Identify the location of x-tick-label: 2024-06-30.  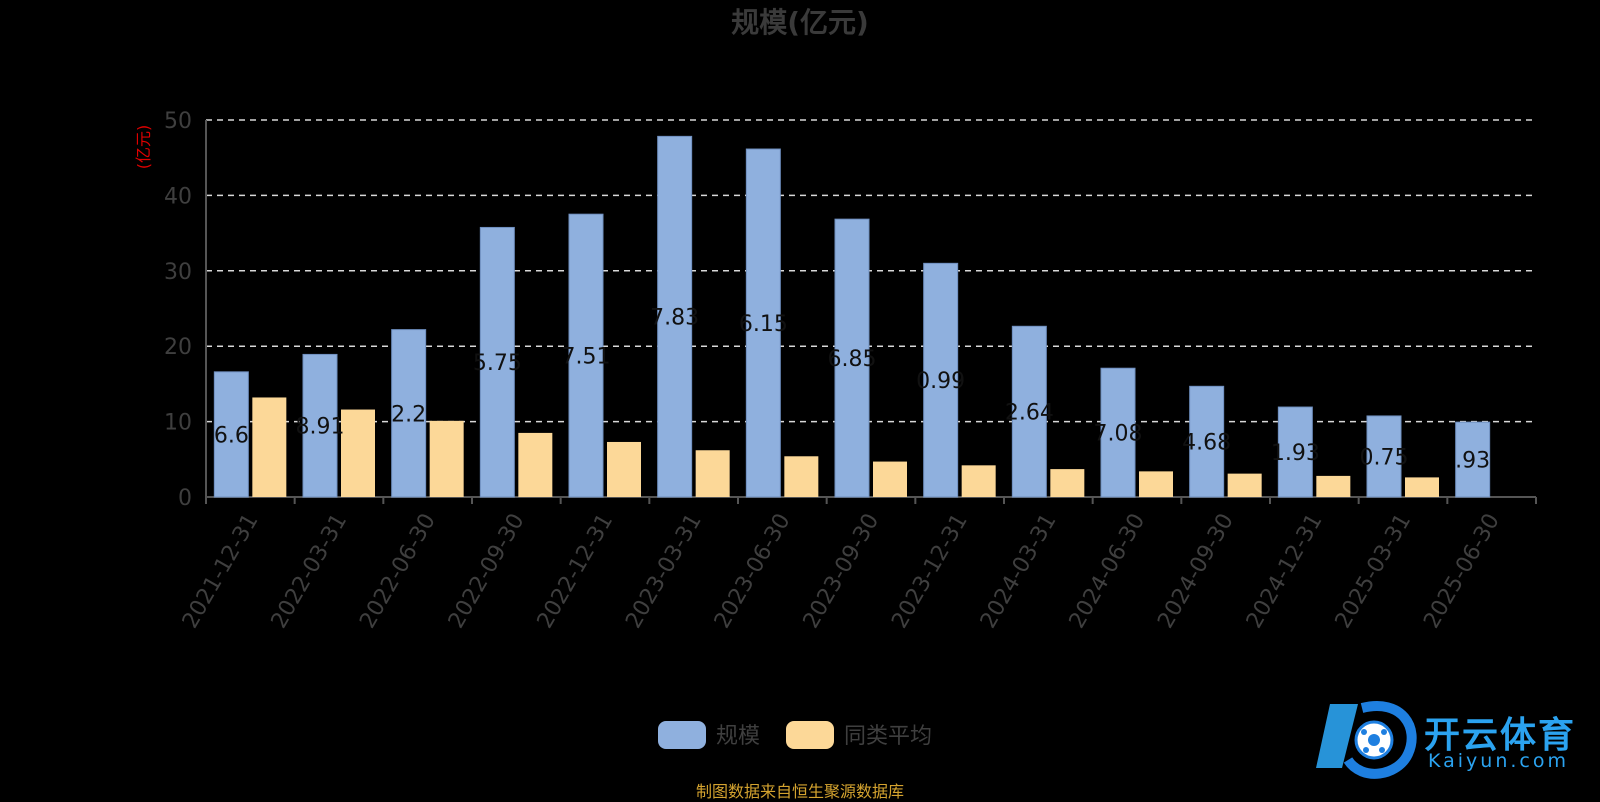
(1108, 571).